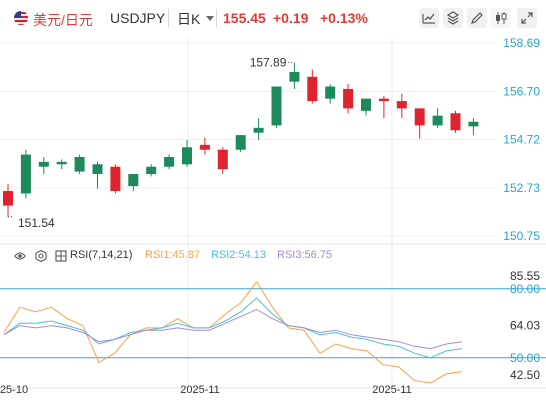 Image resolution: width=546 pixels, height=402 pixels. Describe the element at coordinates (36, 223) in the screenshot. I see `min-price-label: 151.54` at that location.